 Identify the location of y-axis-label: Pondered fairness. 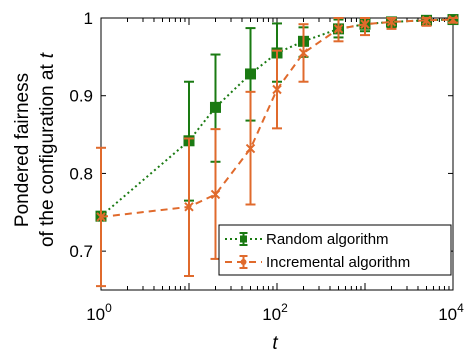
(22, 150).